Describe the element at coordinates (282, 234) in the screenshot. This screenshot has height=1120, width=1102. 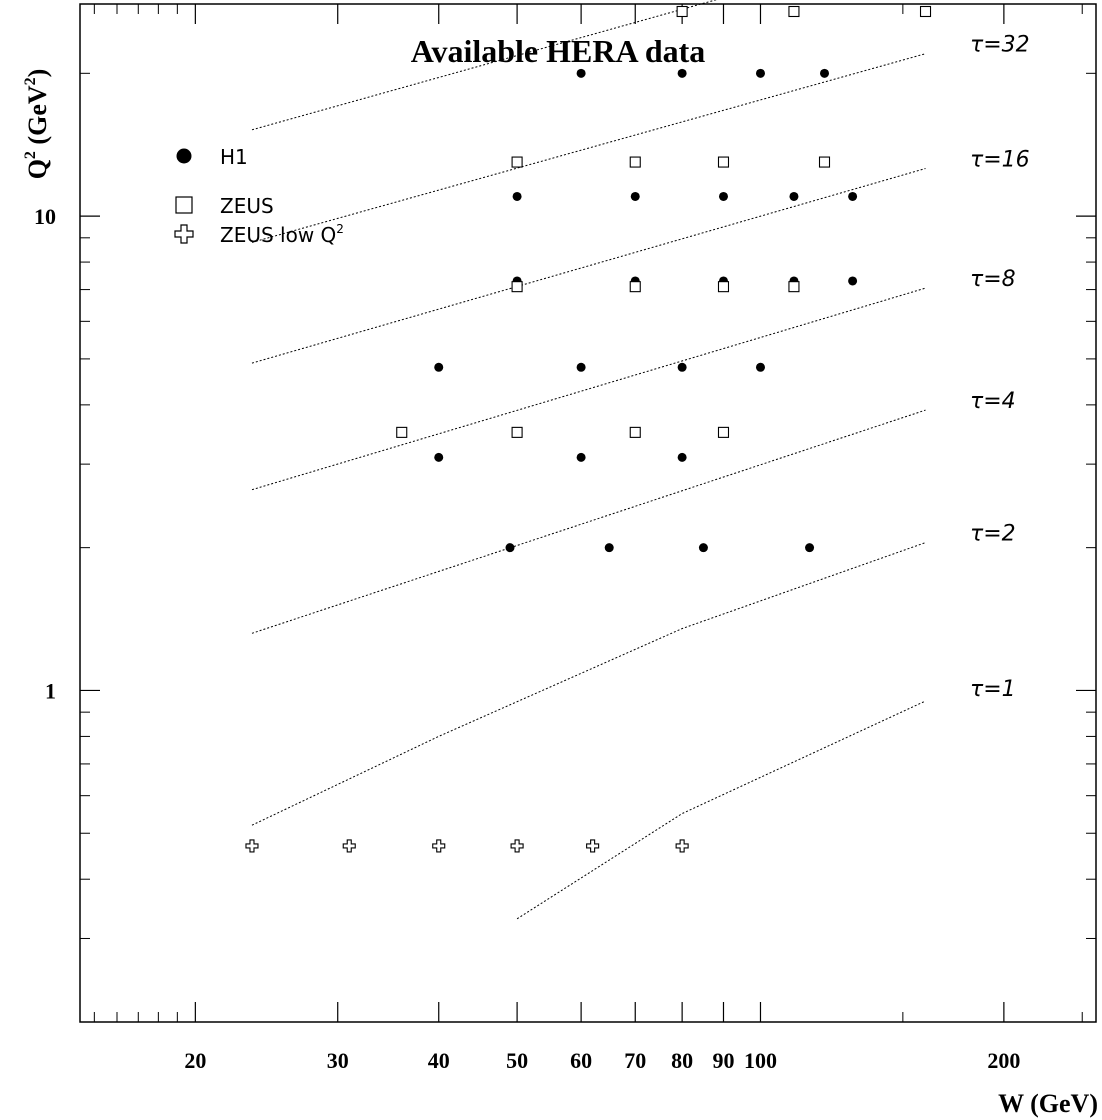
I see `legend-label: ZEUS low Q2` at that location.